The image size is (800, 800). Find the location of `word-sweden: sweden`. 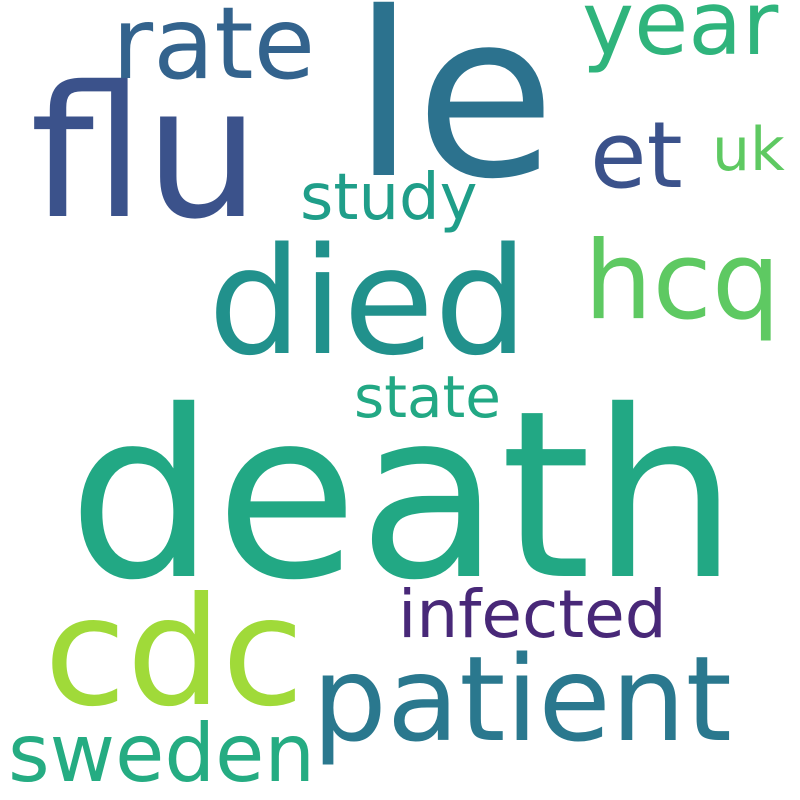

word-sweden: sweden is located at coordinates (162, 753).